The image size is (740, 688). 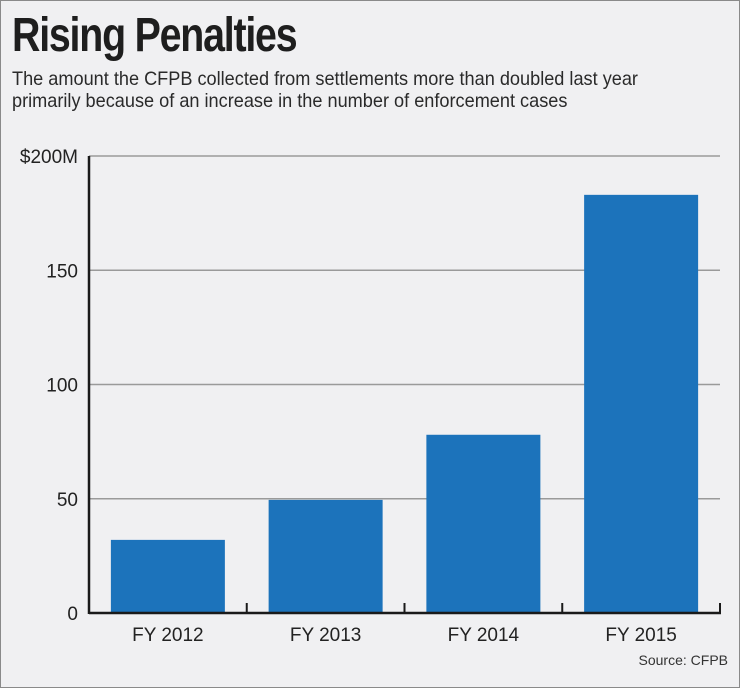 What do you see at coordinates (325, 635) in the screenshot?
I see `x-category-label: FY 2013` at bounding box center [325, 635].